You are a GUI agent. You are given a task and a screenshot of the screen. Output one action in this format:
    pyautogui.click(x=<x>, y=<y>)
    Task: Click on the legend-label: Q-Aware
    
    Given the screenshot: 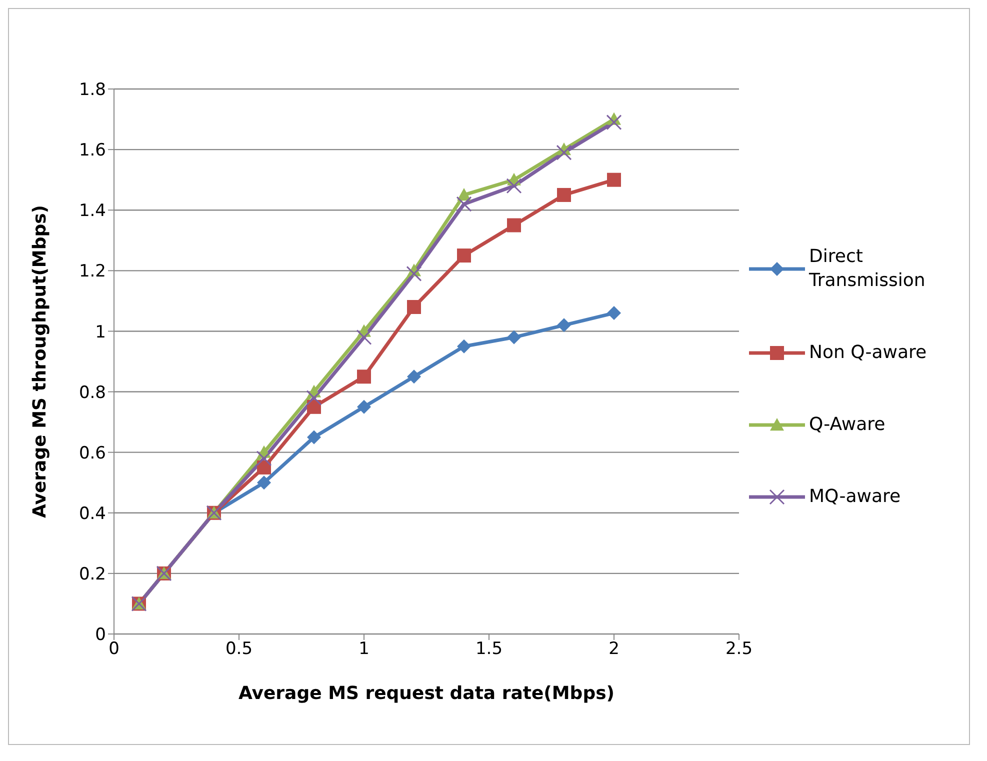 What is the action you would take?
    pyautogui.click(x=847, y=424)
    